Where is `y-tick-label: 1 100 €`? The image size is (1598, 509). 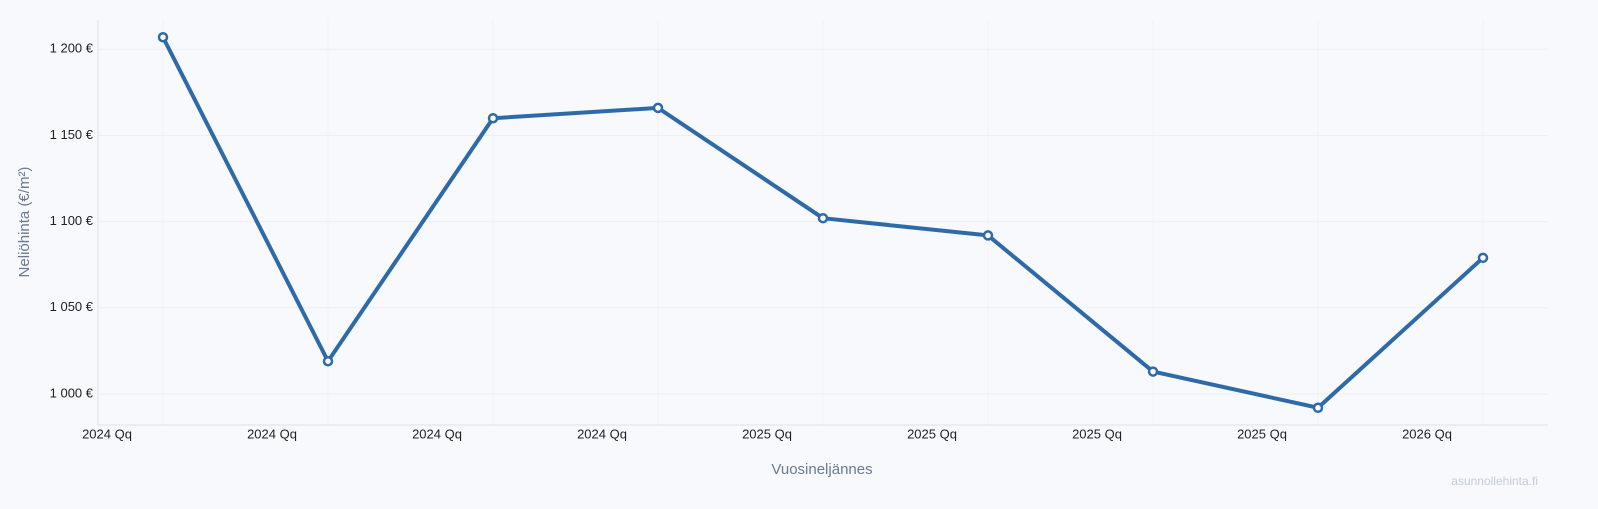 y-tick-label: 1 100 € is located at coordinates (72, 220).